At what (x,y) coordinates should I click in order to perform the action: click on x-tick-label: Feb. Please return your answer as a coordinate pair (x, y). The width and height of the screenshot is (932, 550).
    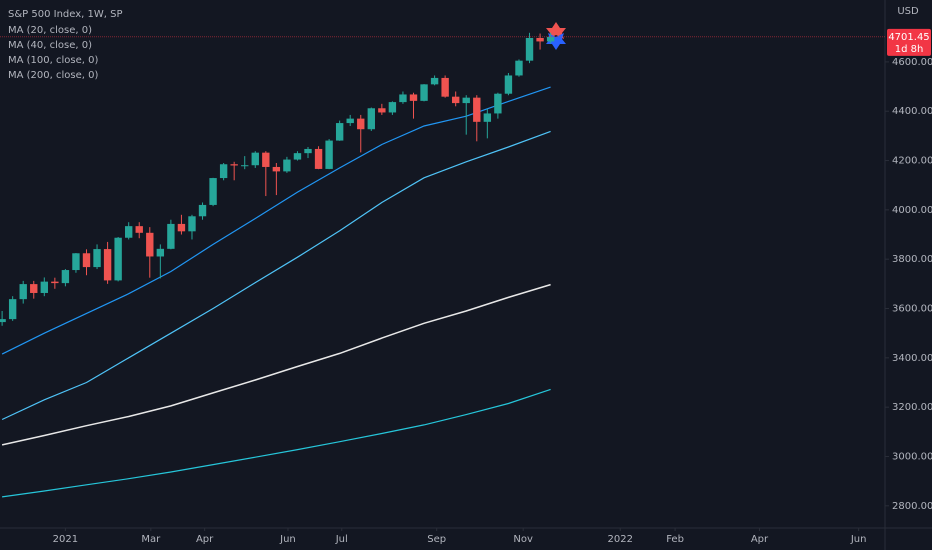
    Looking at the image, I should click on (675, 539).